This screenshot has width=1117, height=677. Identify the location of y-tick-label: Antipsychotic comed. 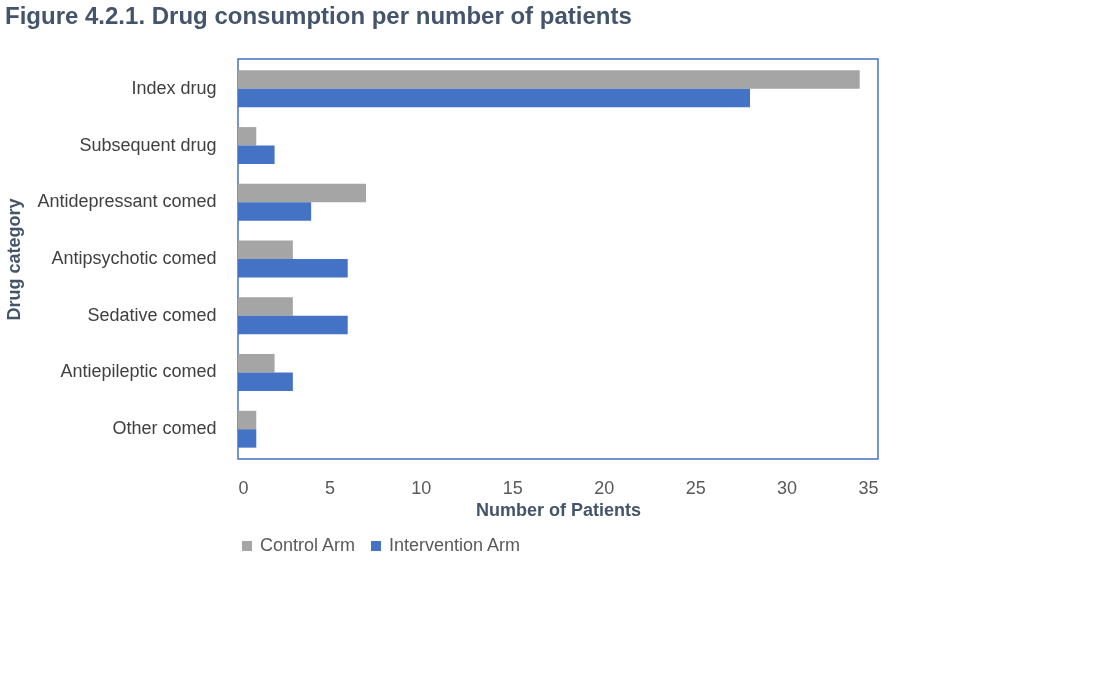
(134, 258).